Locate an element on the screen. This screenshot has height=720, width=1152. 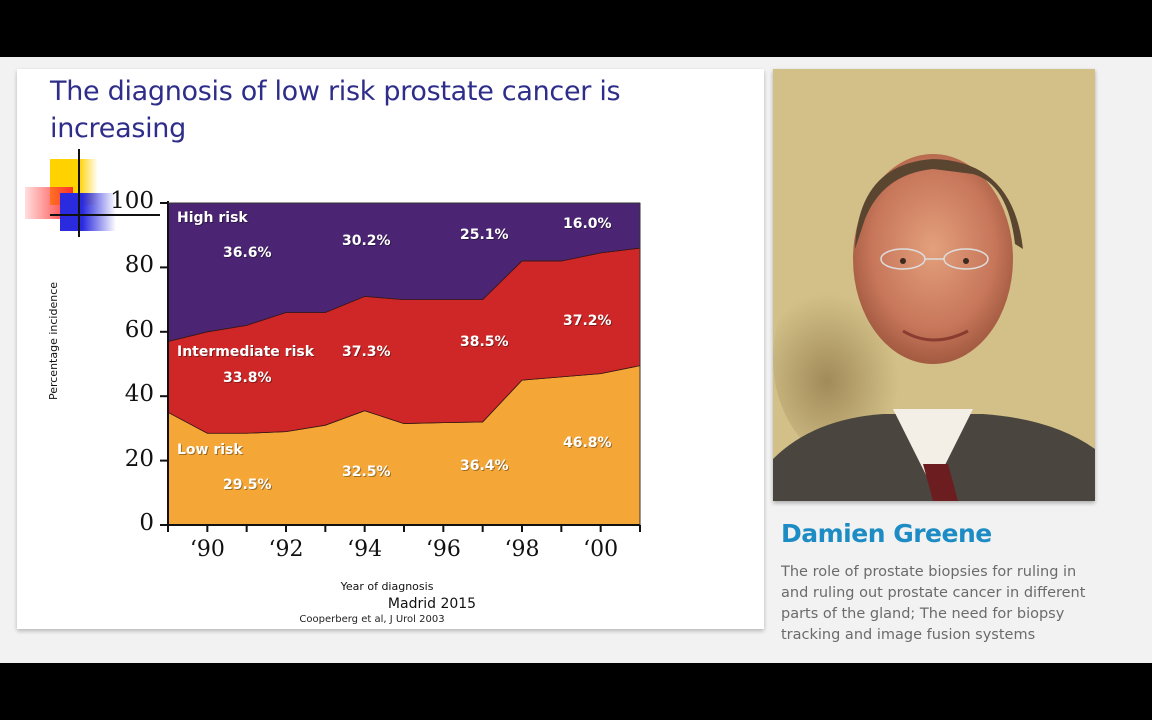
decorative-horizontal-line is located at coordinates (105, 215).